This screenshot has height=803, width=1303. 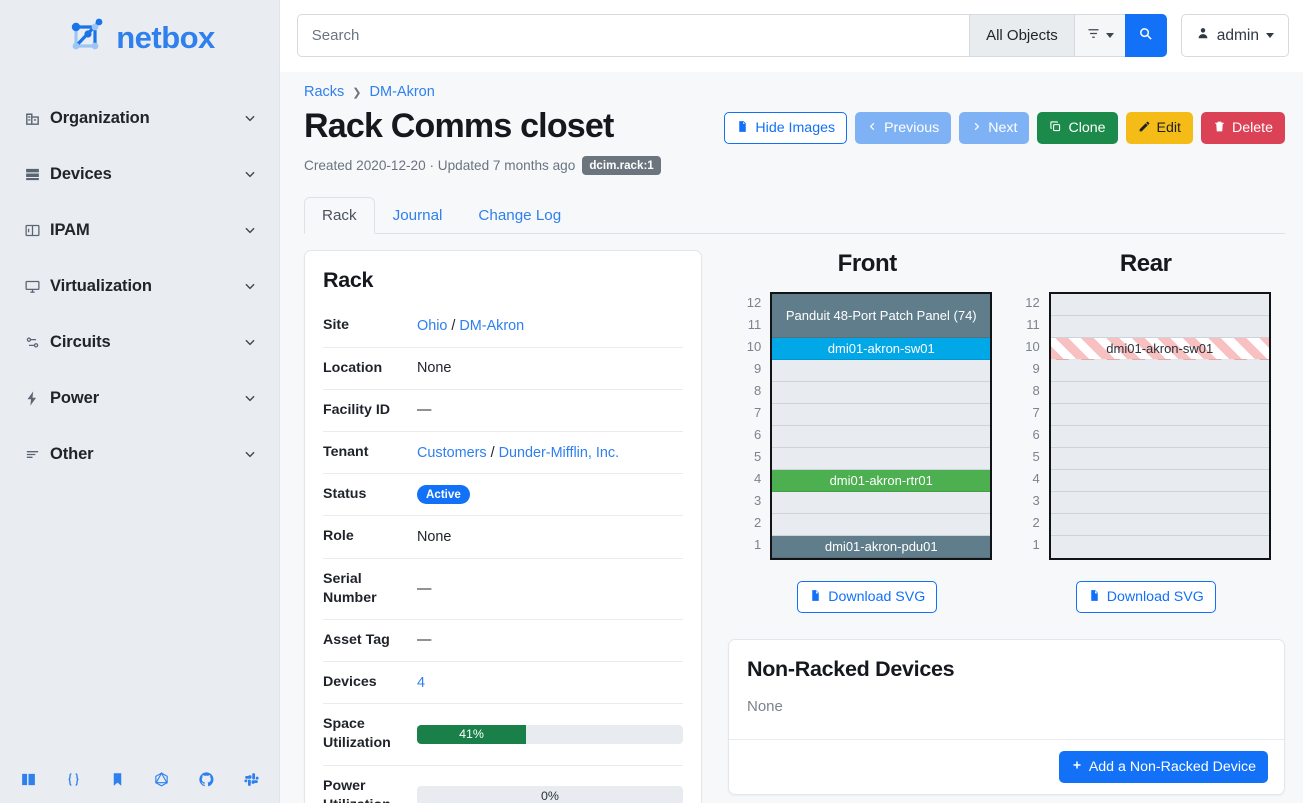 What do you see at coordinates (867, 597) in the screenshot?
I see `front-download-svg-button: Download SVG` at bounding box center [867, 597].